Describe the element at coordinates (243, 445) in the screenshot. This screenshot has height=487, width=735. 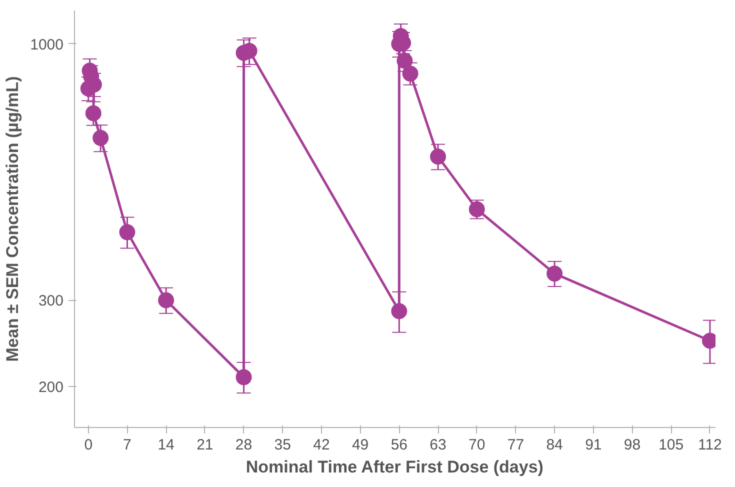
I see `x-tick-label: 28` at that location.